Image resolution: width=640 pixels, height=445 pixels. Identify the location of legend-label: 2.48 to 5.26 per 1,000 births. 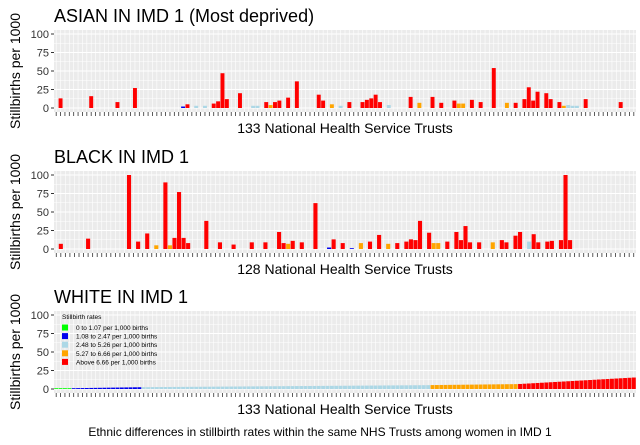
(117, 345).